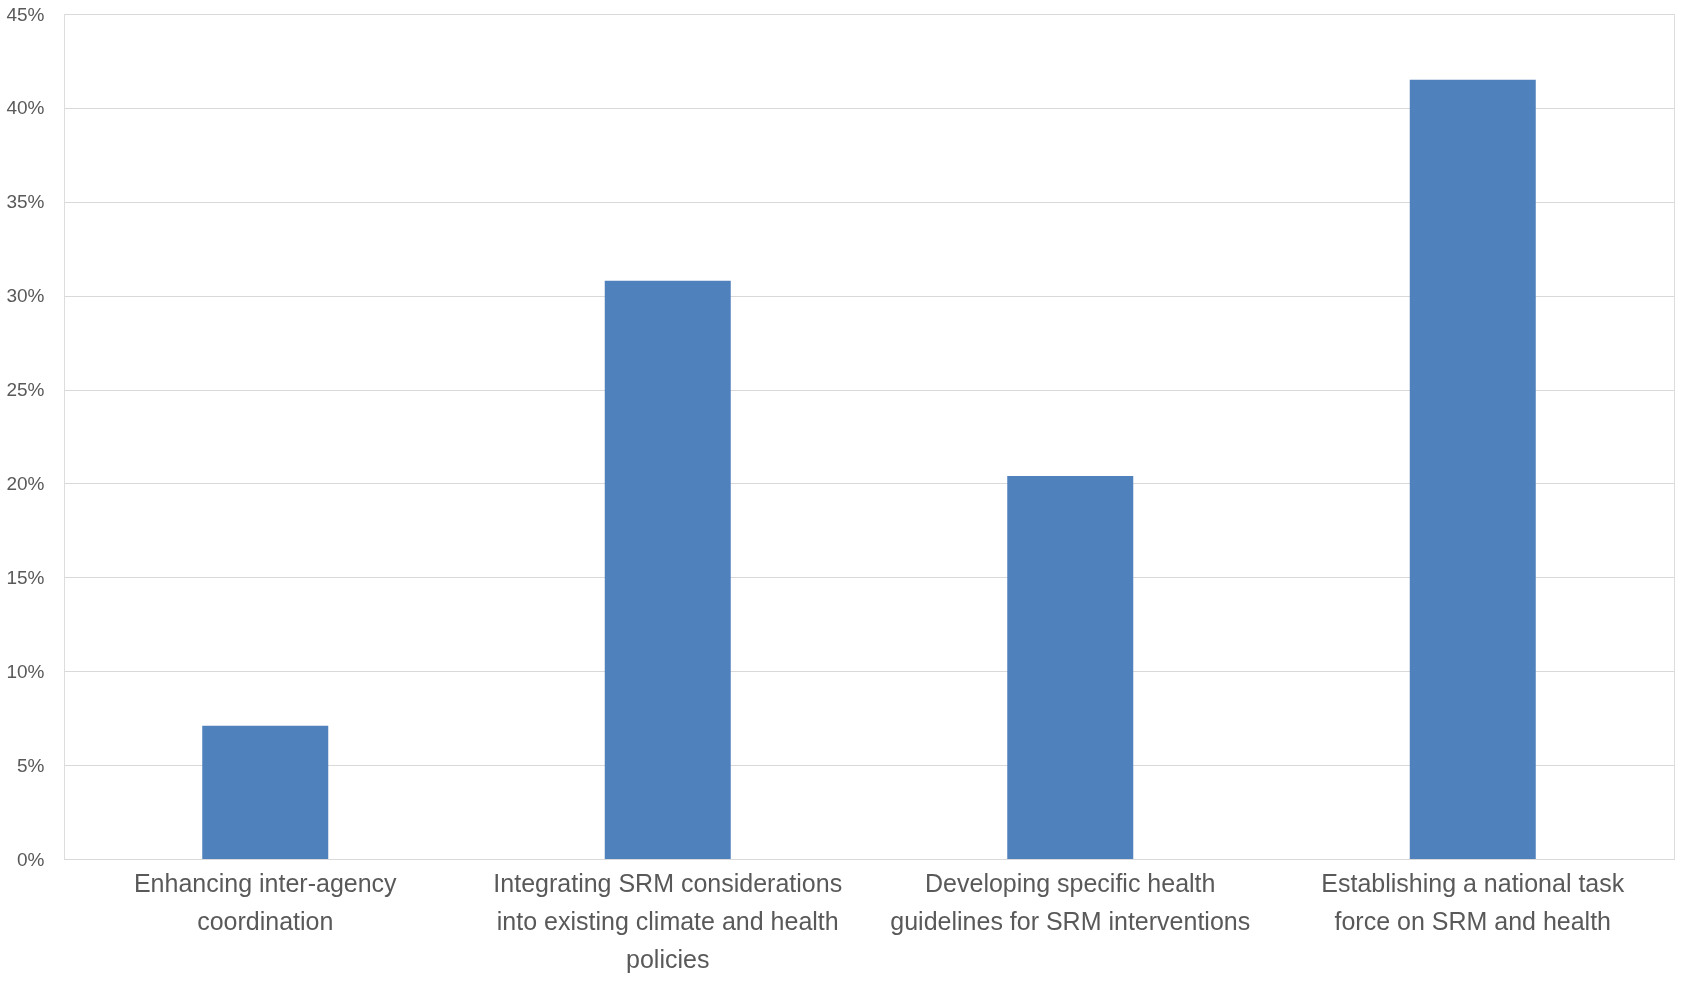 Image resolution: width=1686 pixels, height=997 pixels. Describe the element at coordinates (31, 765) in the screenshot. I see `y-tick-label: 5%` at that location.